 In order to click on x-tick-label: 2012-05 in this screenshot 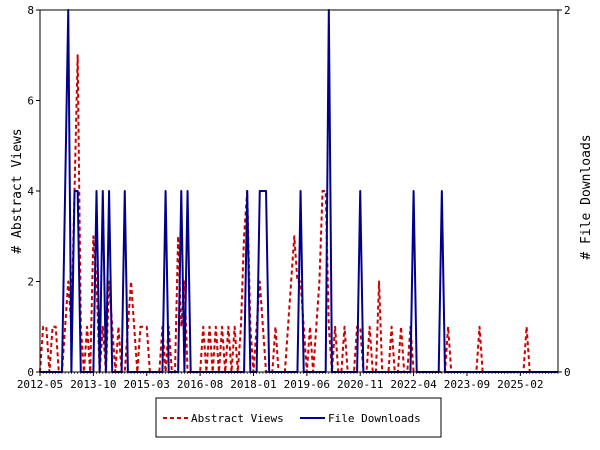, I will do `click(40, 384)`.